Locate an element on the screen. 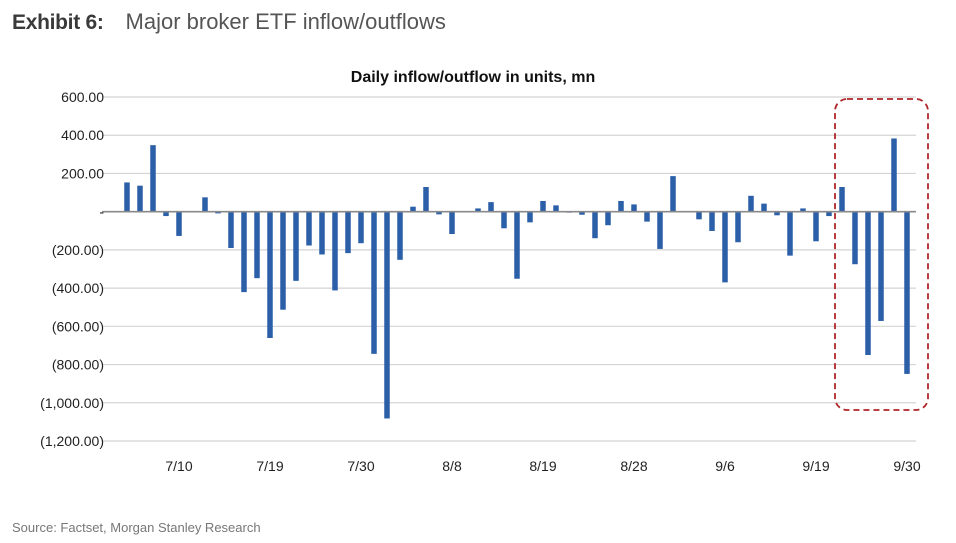  x-tick-label: 7/19 is located at coordinates (269, 466).